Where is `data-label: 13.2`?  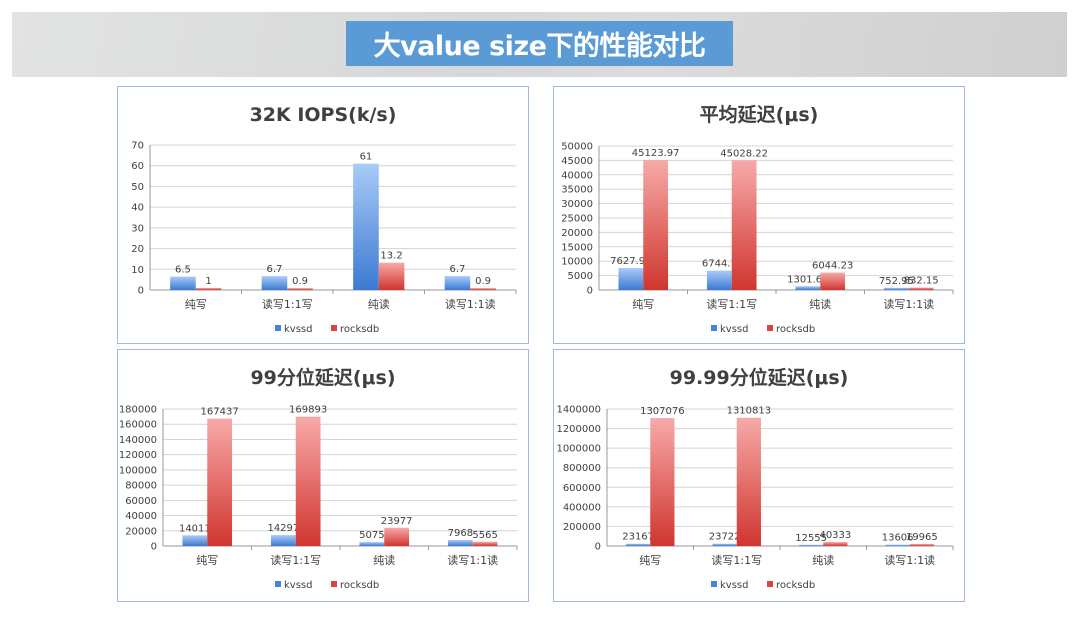 data-label: 13.2 is located at coordinates (391, 256).